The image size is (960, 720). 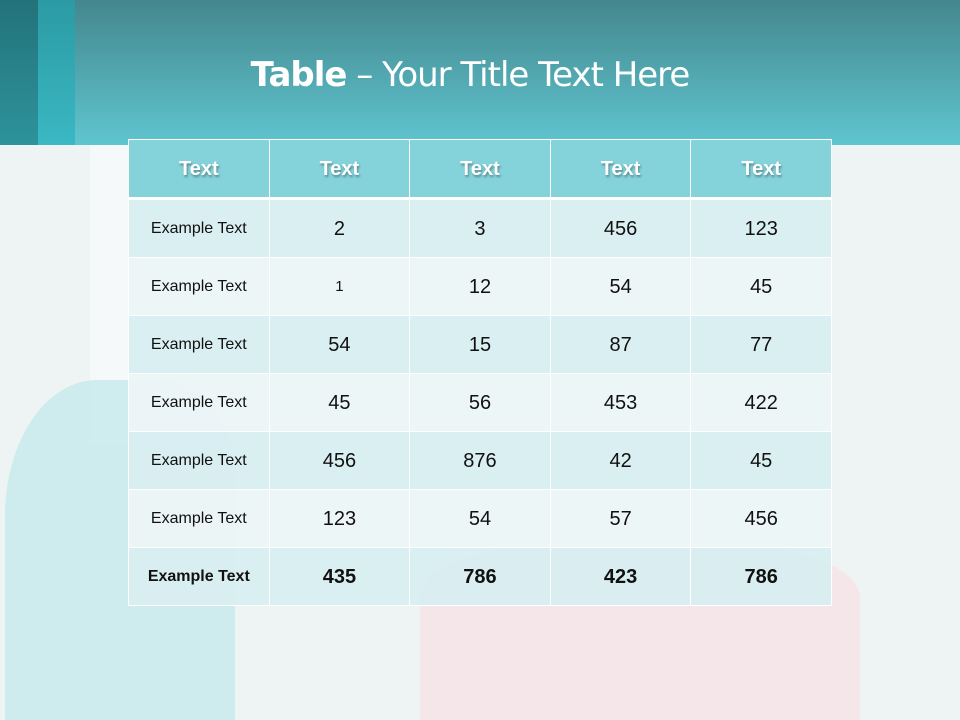 I want to click on table-cell: 423, so click(x=620, y=576).